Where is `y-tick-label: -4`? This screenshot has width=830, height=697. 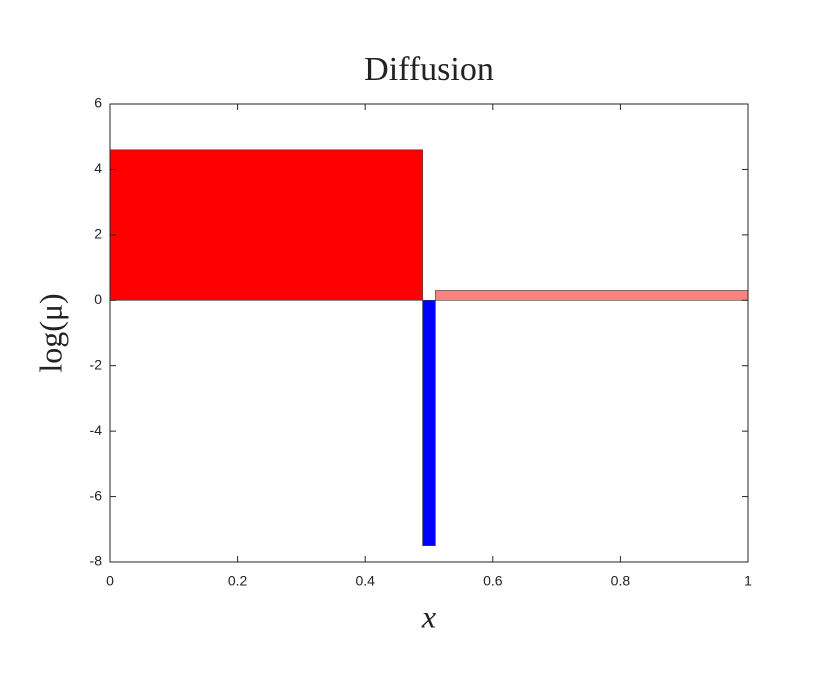
y-tick-label: -4 is located at coordinates (96, 430).